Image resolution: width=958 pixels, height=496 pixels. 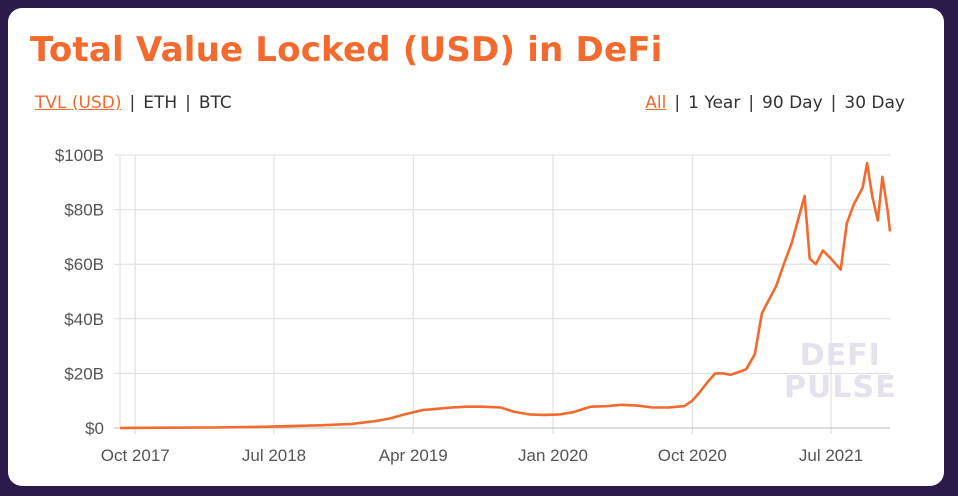 I want to click on y-tick-label: $20B, so click(x=84, y=373).